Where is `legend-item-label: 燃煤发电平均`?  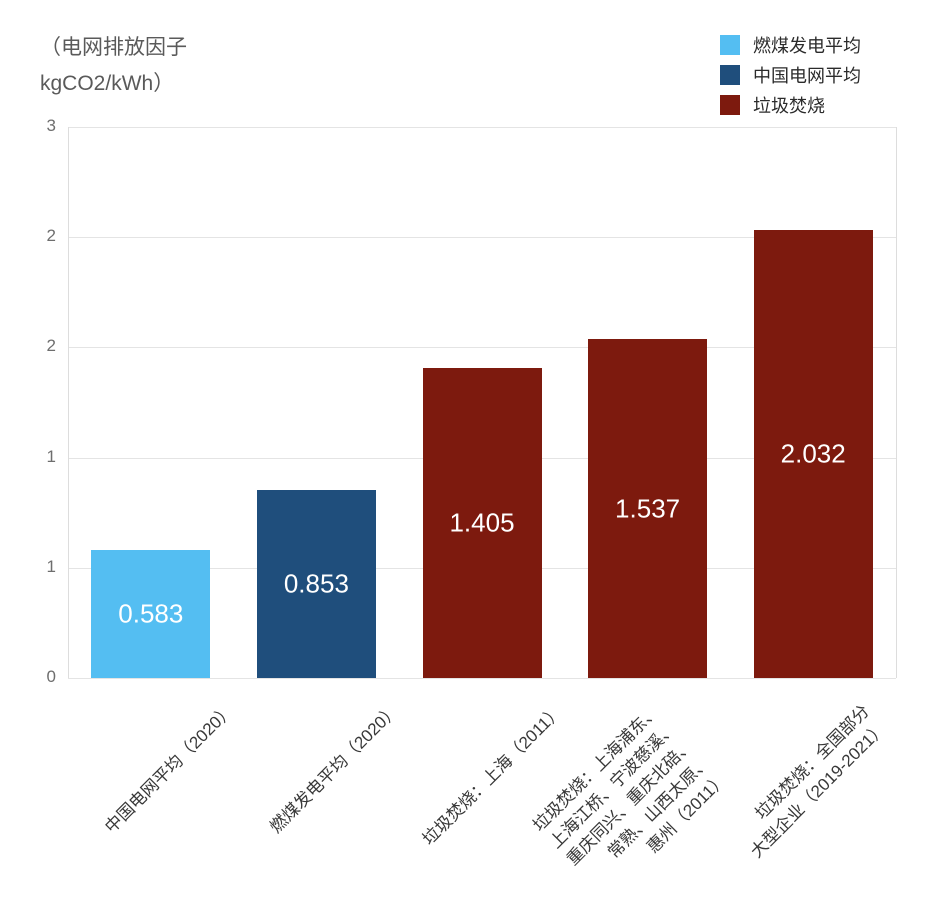
legend-item-label: 燃煤发电平均 is located at coordinates (807, 46).